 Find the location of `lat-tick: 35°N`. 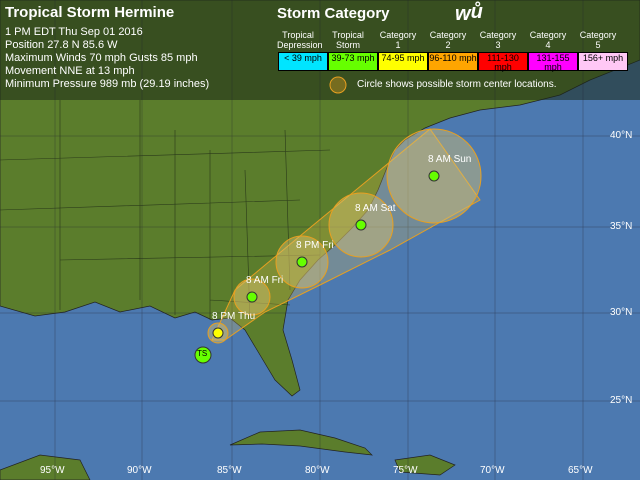

lat-tick: 35°N is located at coordinates (621, 226).